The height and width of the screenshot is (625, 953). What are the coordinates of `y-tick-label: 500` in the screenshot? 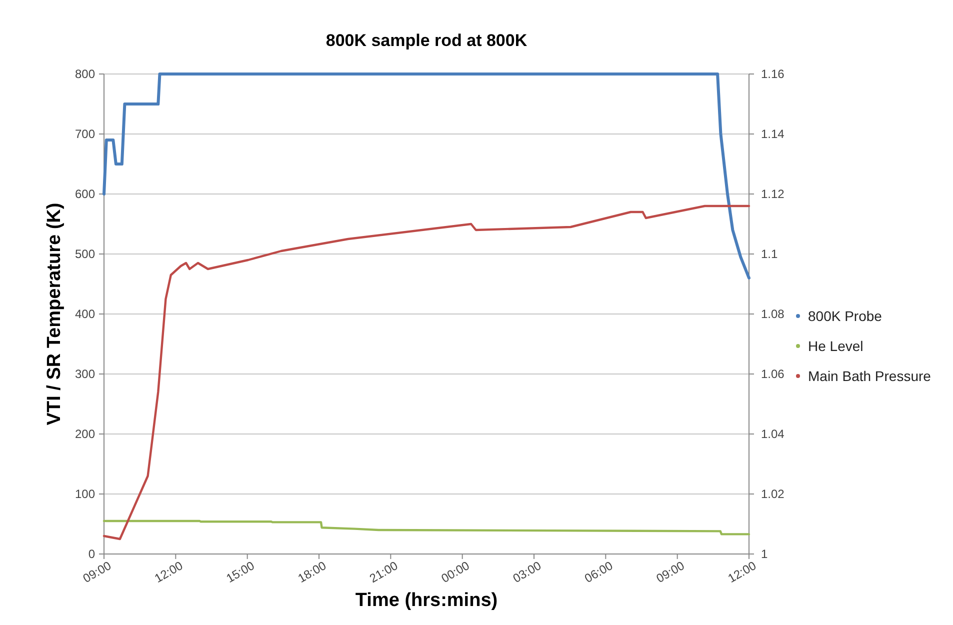 It's located at (85, 254).